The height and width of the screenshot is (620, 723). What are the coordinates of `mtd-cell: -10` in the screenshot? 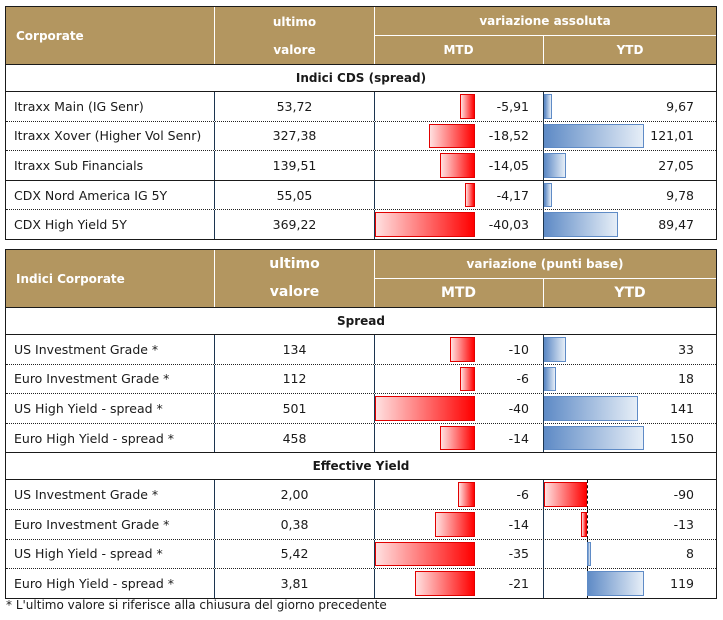 It's located at (459, 349).